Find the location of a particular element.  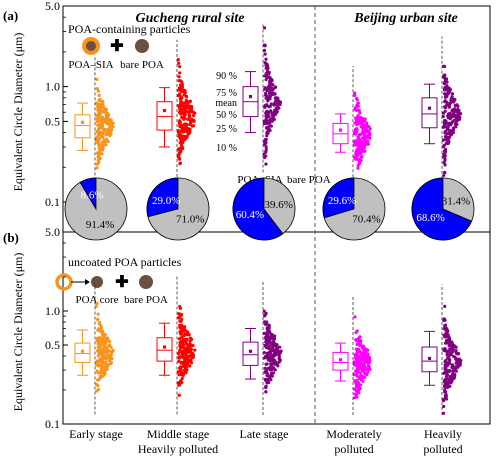

axes-layer: 5.0 1.0 0.5 0.1 5.0 1.0 0.5 0.1 is located at coordinates (56, 215).